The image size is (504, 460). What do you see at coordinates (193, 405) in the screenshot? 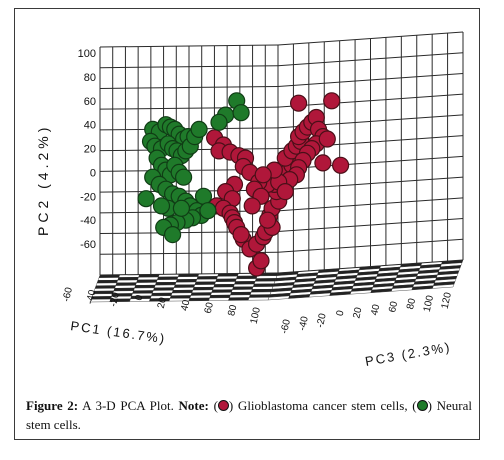
I see `caption-note-label: Note:` at bounding box center [193, 405].